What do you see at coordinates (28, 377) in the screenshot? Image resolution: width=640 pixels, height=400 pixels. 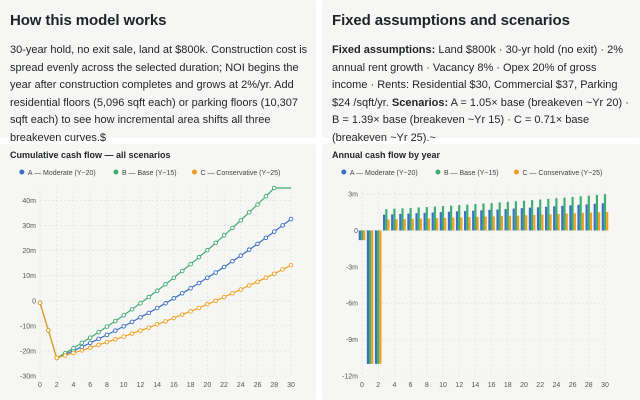 I see `y-tick-label: -30m` at bounding box center [28, 377].